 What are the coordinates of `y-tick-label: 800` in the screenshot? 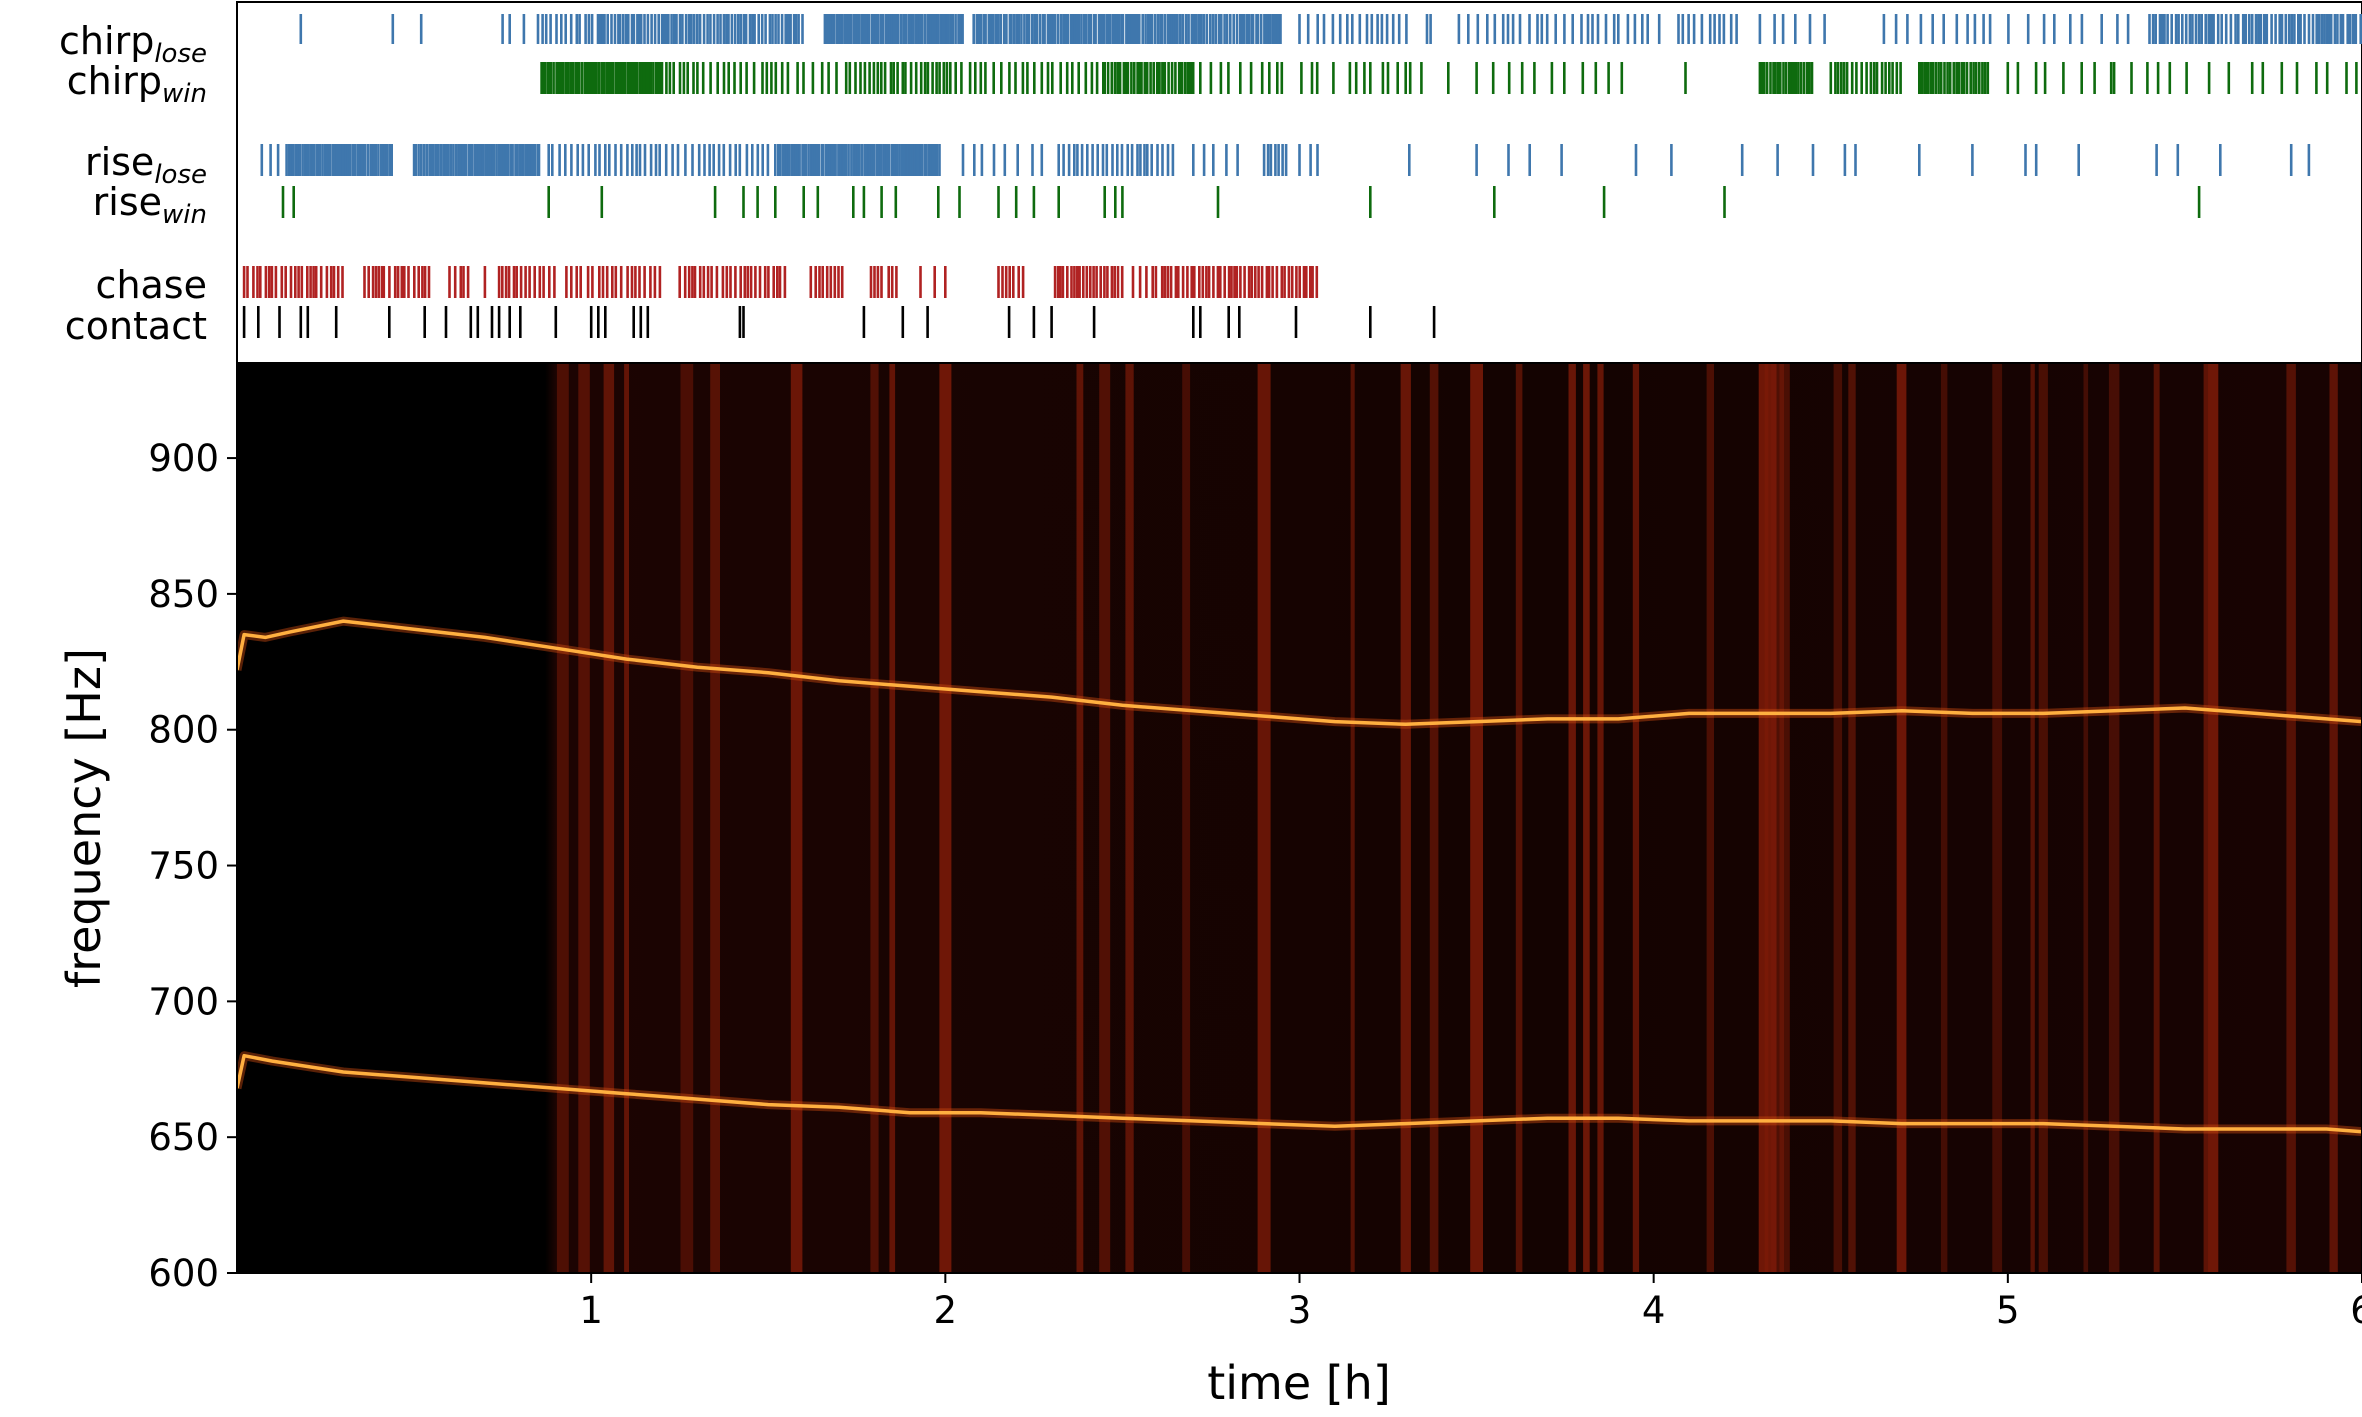 It's located at (183, 730).